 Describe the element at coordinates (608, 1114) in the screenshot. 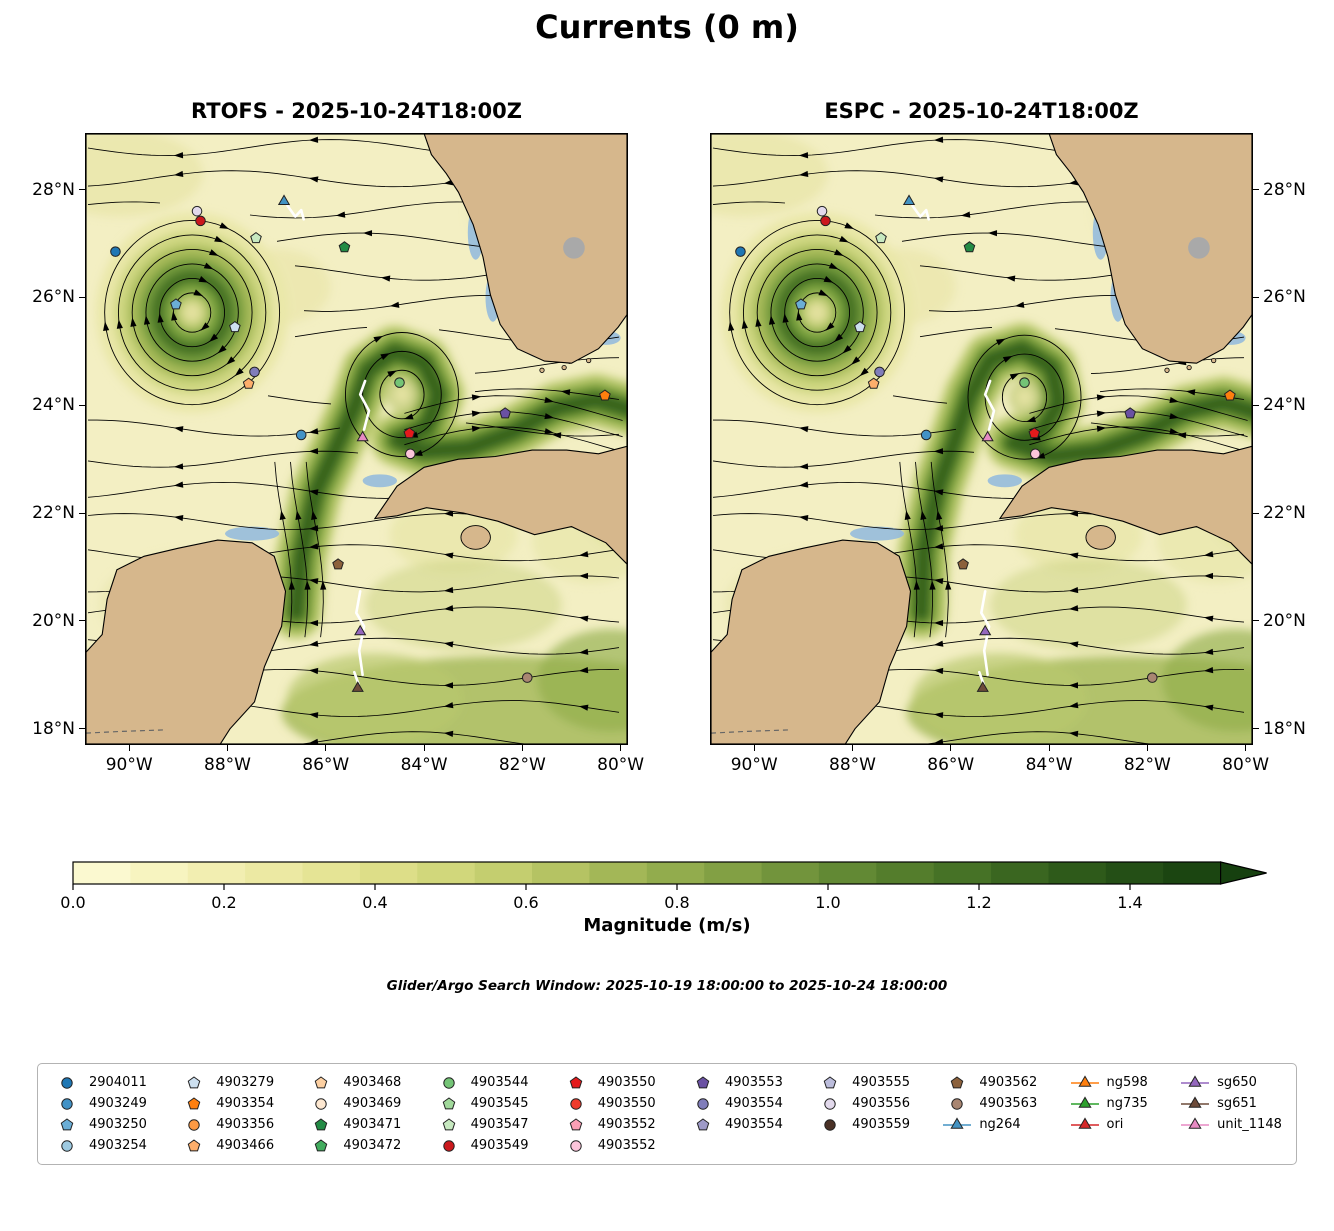

I see `legend-column: 4903550 4903550 4903552 4903552` at that location.